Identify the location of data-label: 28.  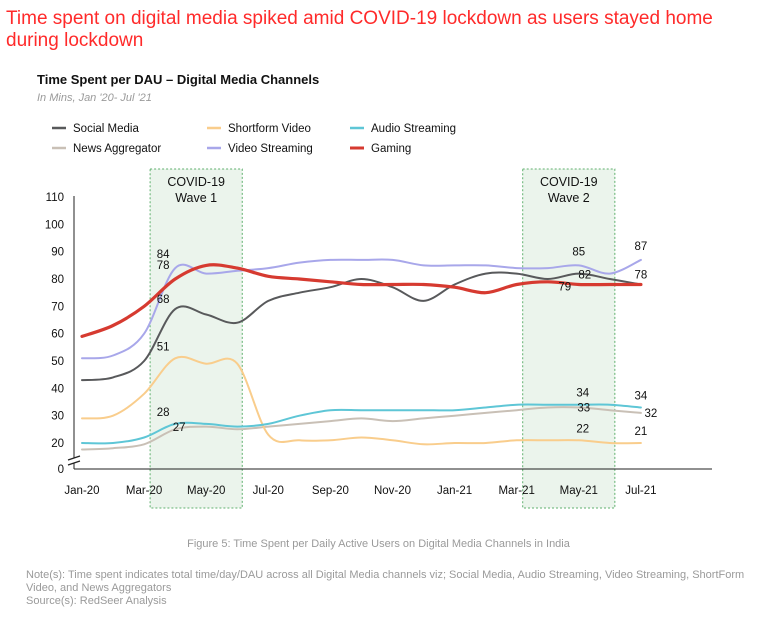
(163, 413).